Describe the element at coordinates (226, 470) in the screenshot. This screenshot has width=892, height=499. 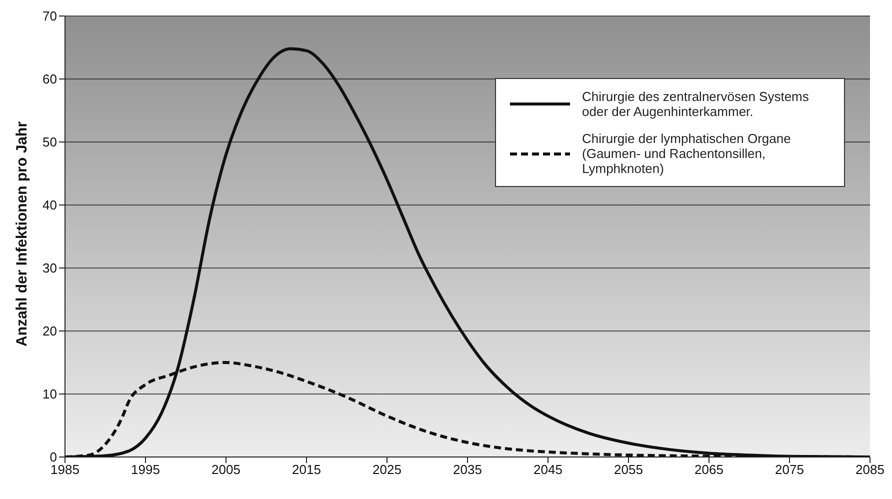
I see `x-tick-label: 2005` at that location.